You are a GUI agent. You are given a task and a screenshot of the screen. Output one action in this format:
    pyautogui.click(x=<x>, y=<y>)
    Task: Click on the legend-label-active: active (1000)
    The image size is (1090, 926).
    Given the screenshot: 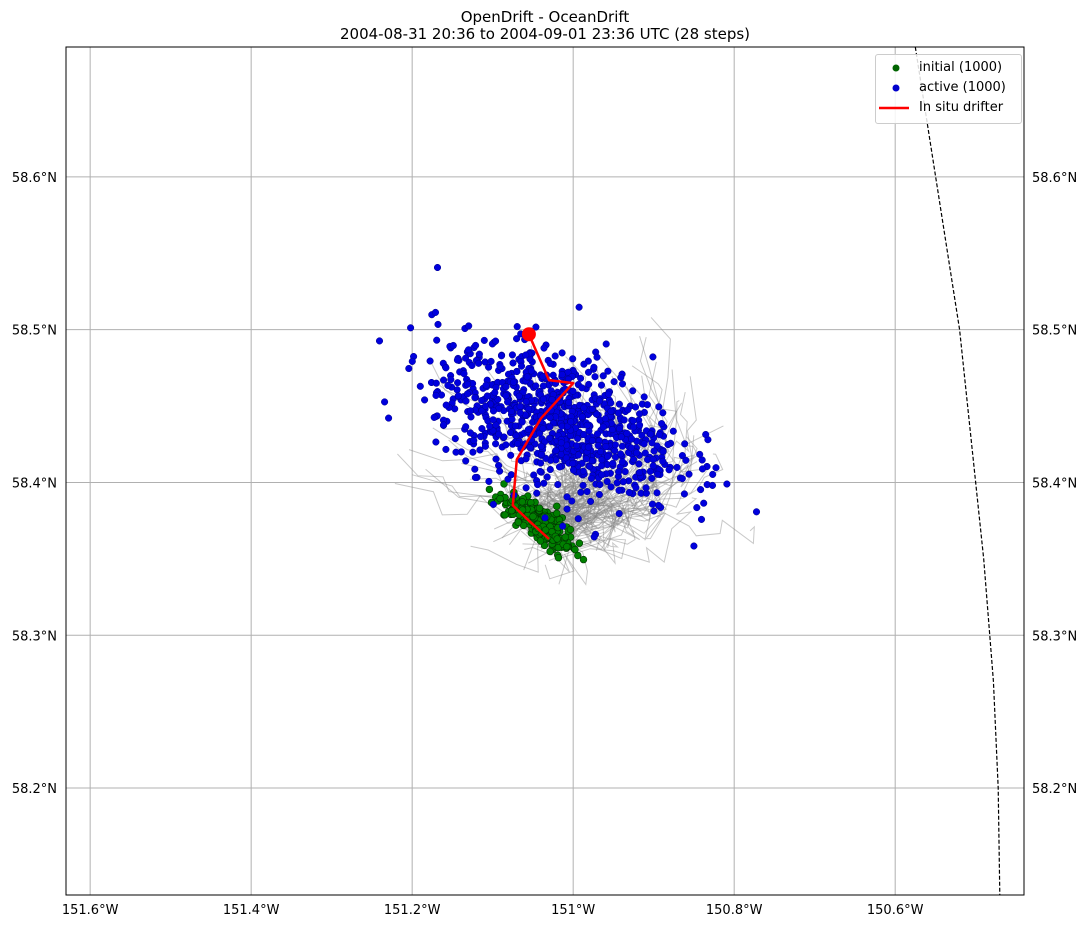 What is the action you would take?
    pyautogui.click(x=962, y=87)
    